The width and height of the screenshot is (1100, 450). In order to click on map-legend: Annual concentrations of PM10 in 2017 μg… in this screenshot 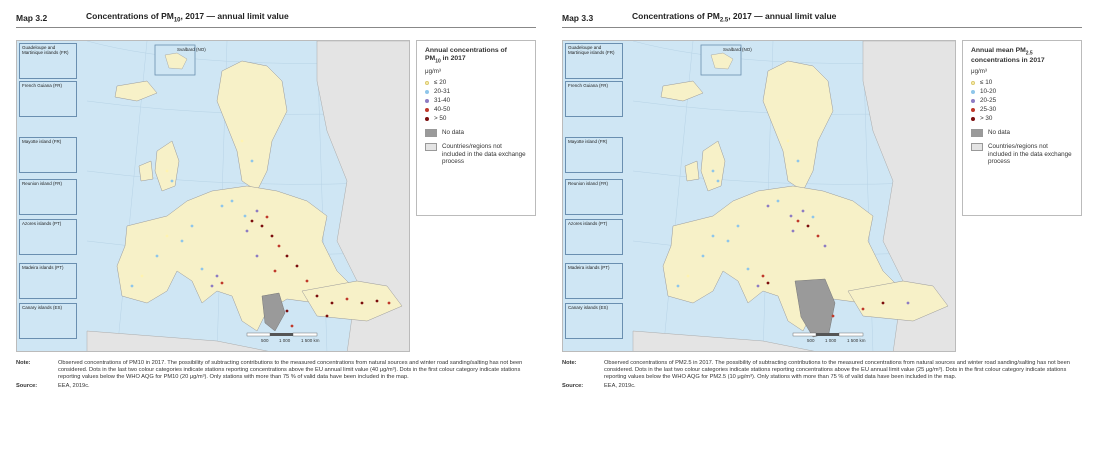, I will do `click(476, 128)`.